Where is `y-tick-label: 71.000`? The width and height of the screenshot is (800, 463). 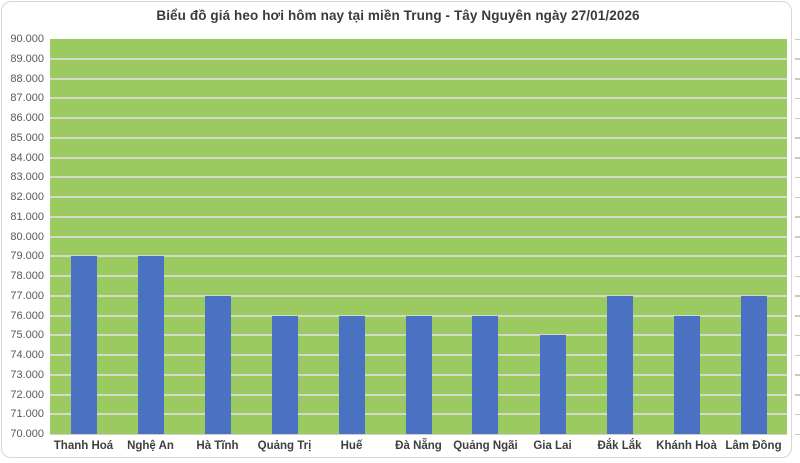 y-tick-label: 71.000 is located at coordinates (27, 414).